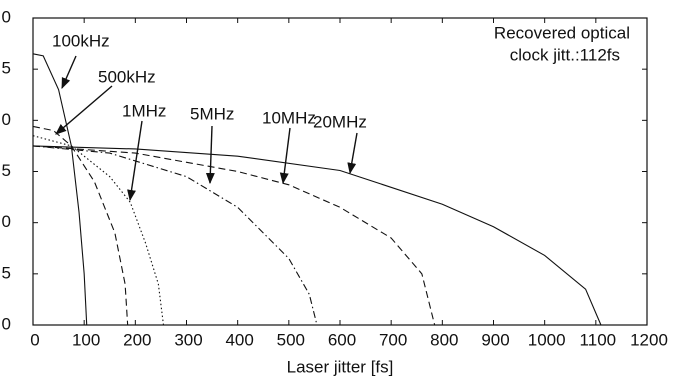 The image size is (686, 381). Describe the element at coordinates (444, 339) in the screenshot. I see `x-tick-label: 800` at that location.